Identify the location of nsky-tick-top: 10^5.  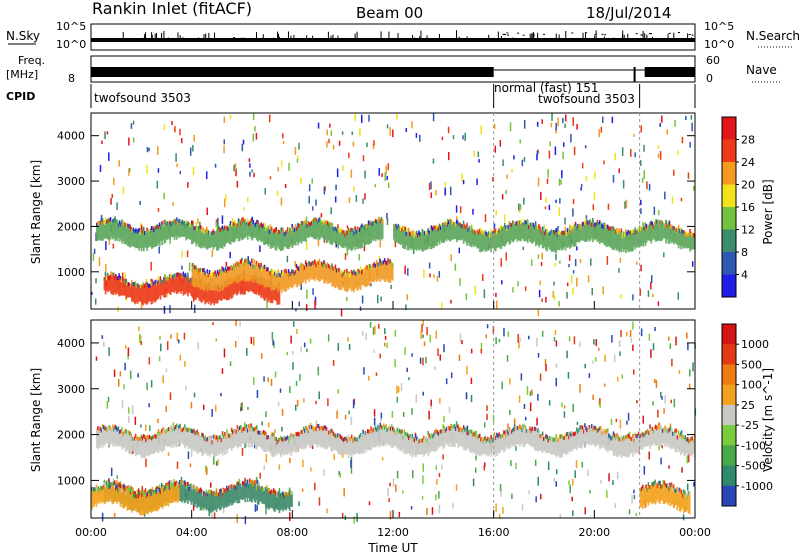
(71, 26).